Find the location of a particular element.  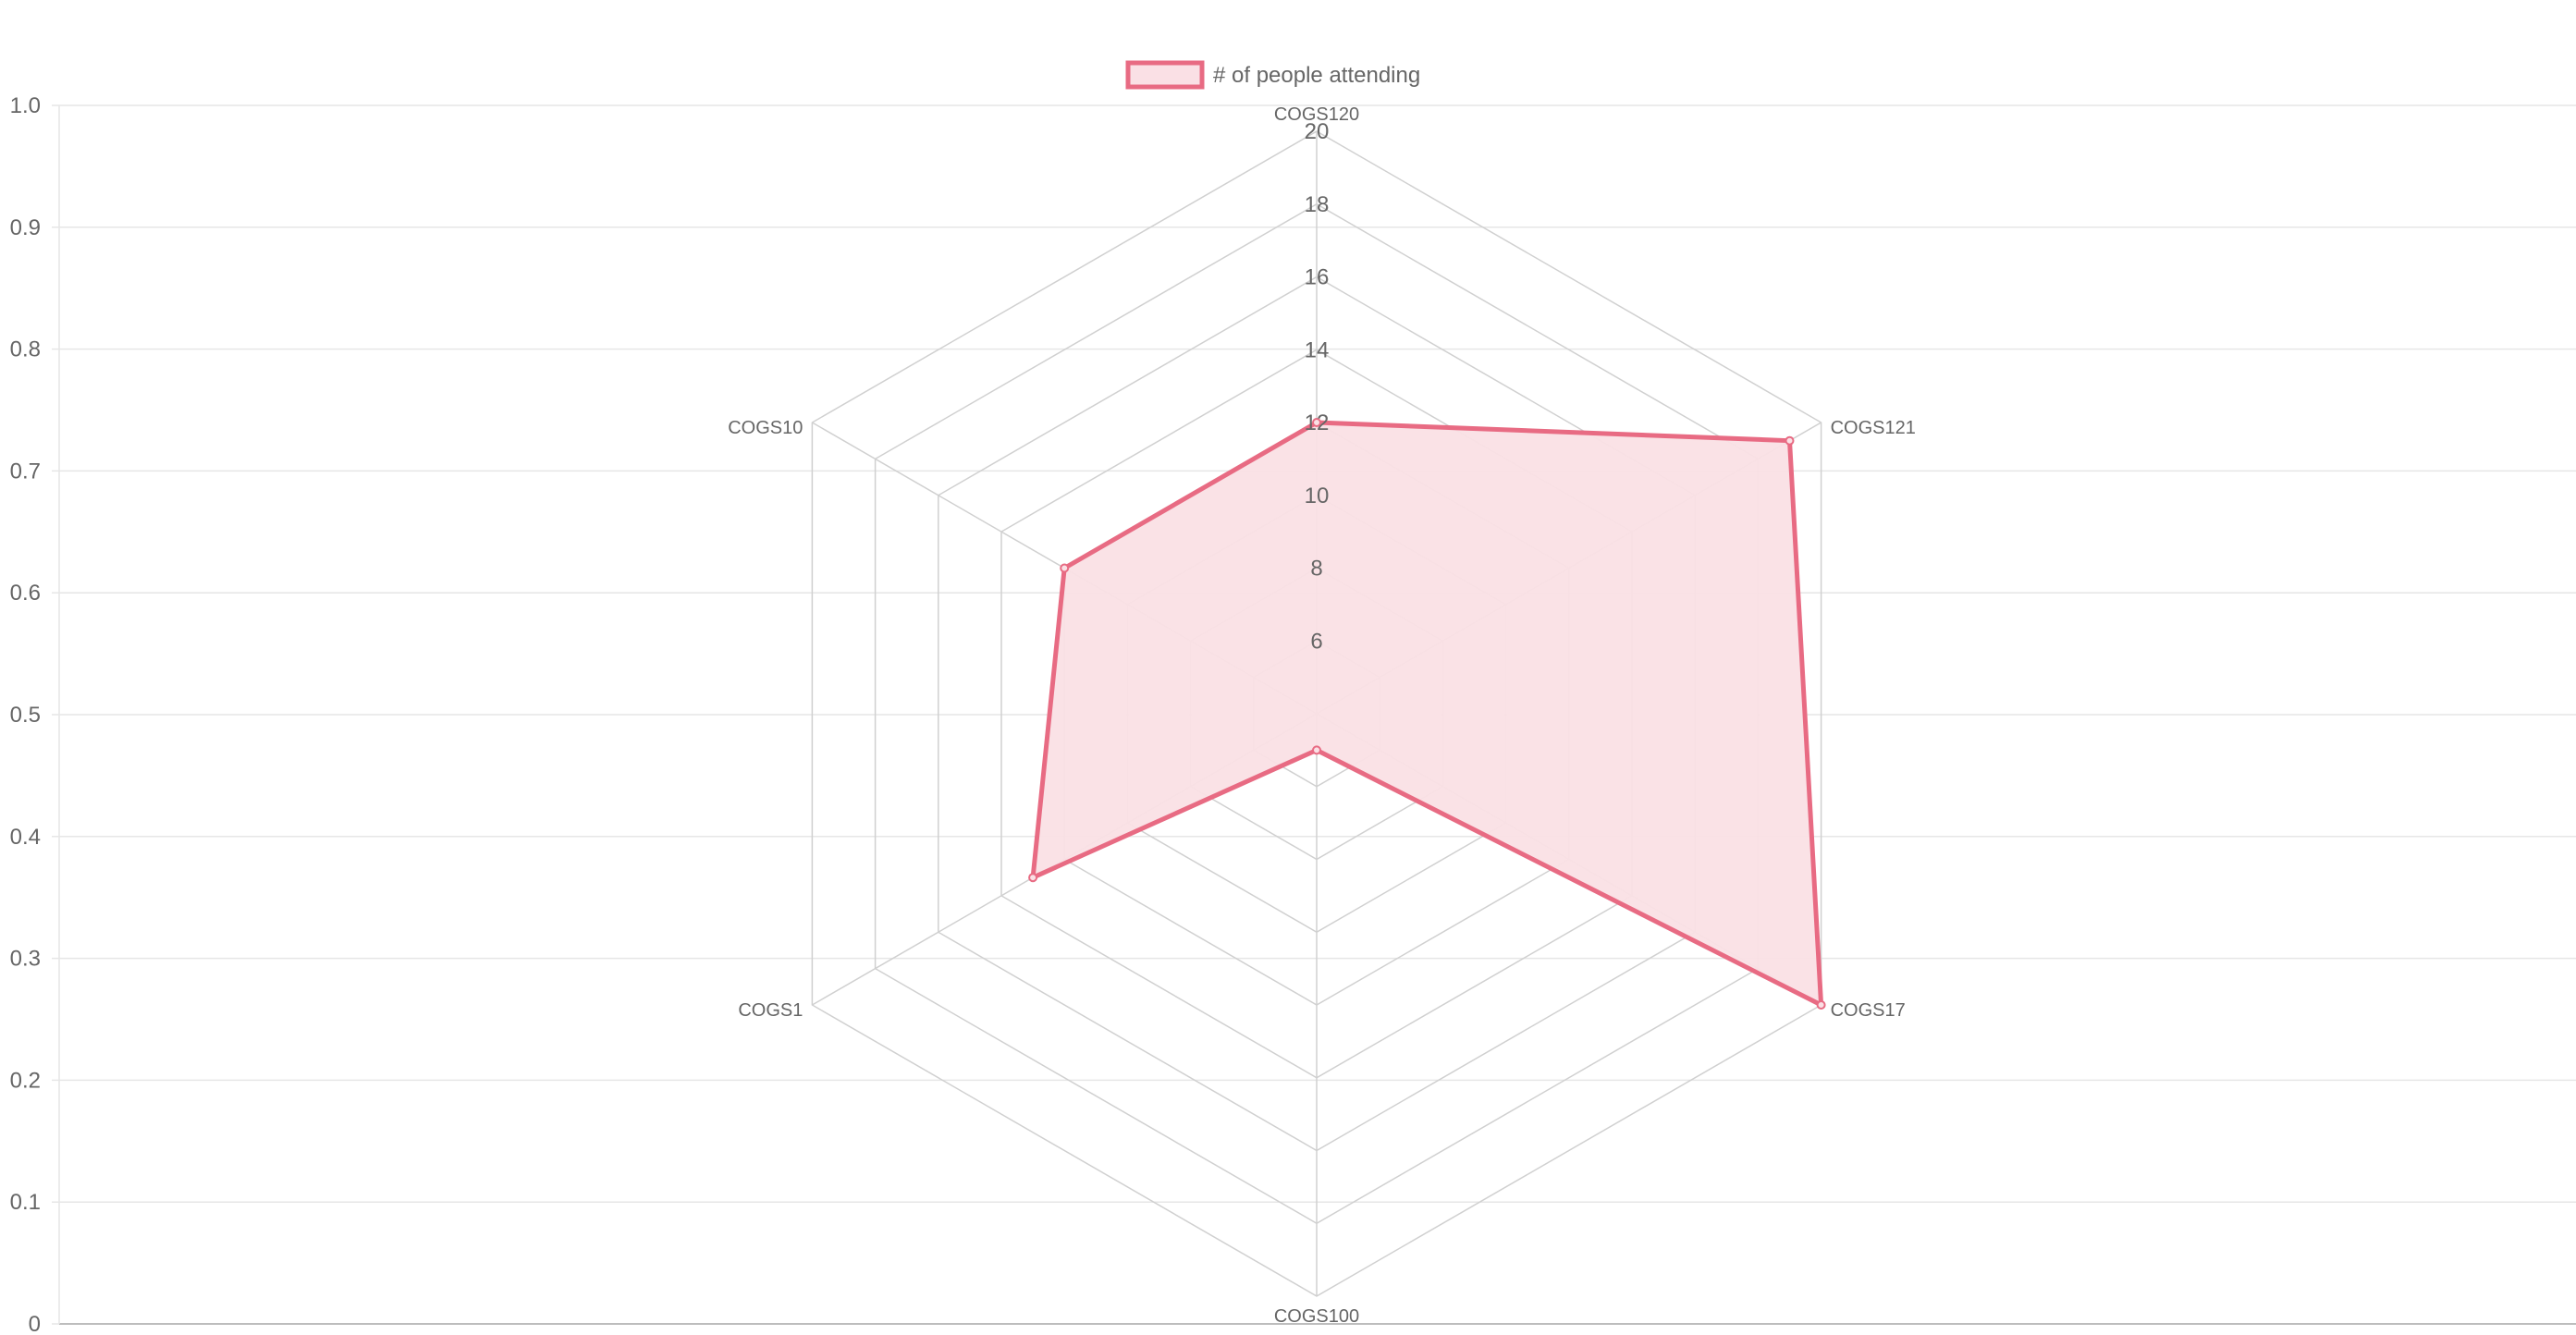

y-axis-tick-labels: 0 0.1 0.2 0.3 0.4 0.5 0.6 0.7 0.8 0.9 1.0 is located at coordinates (25, 714).